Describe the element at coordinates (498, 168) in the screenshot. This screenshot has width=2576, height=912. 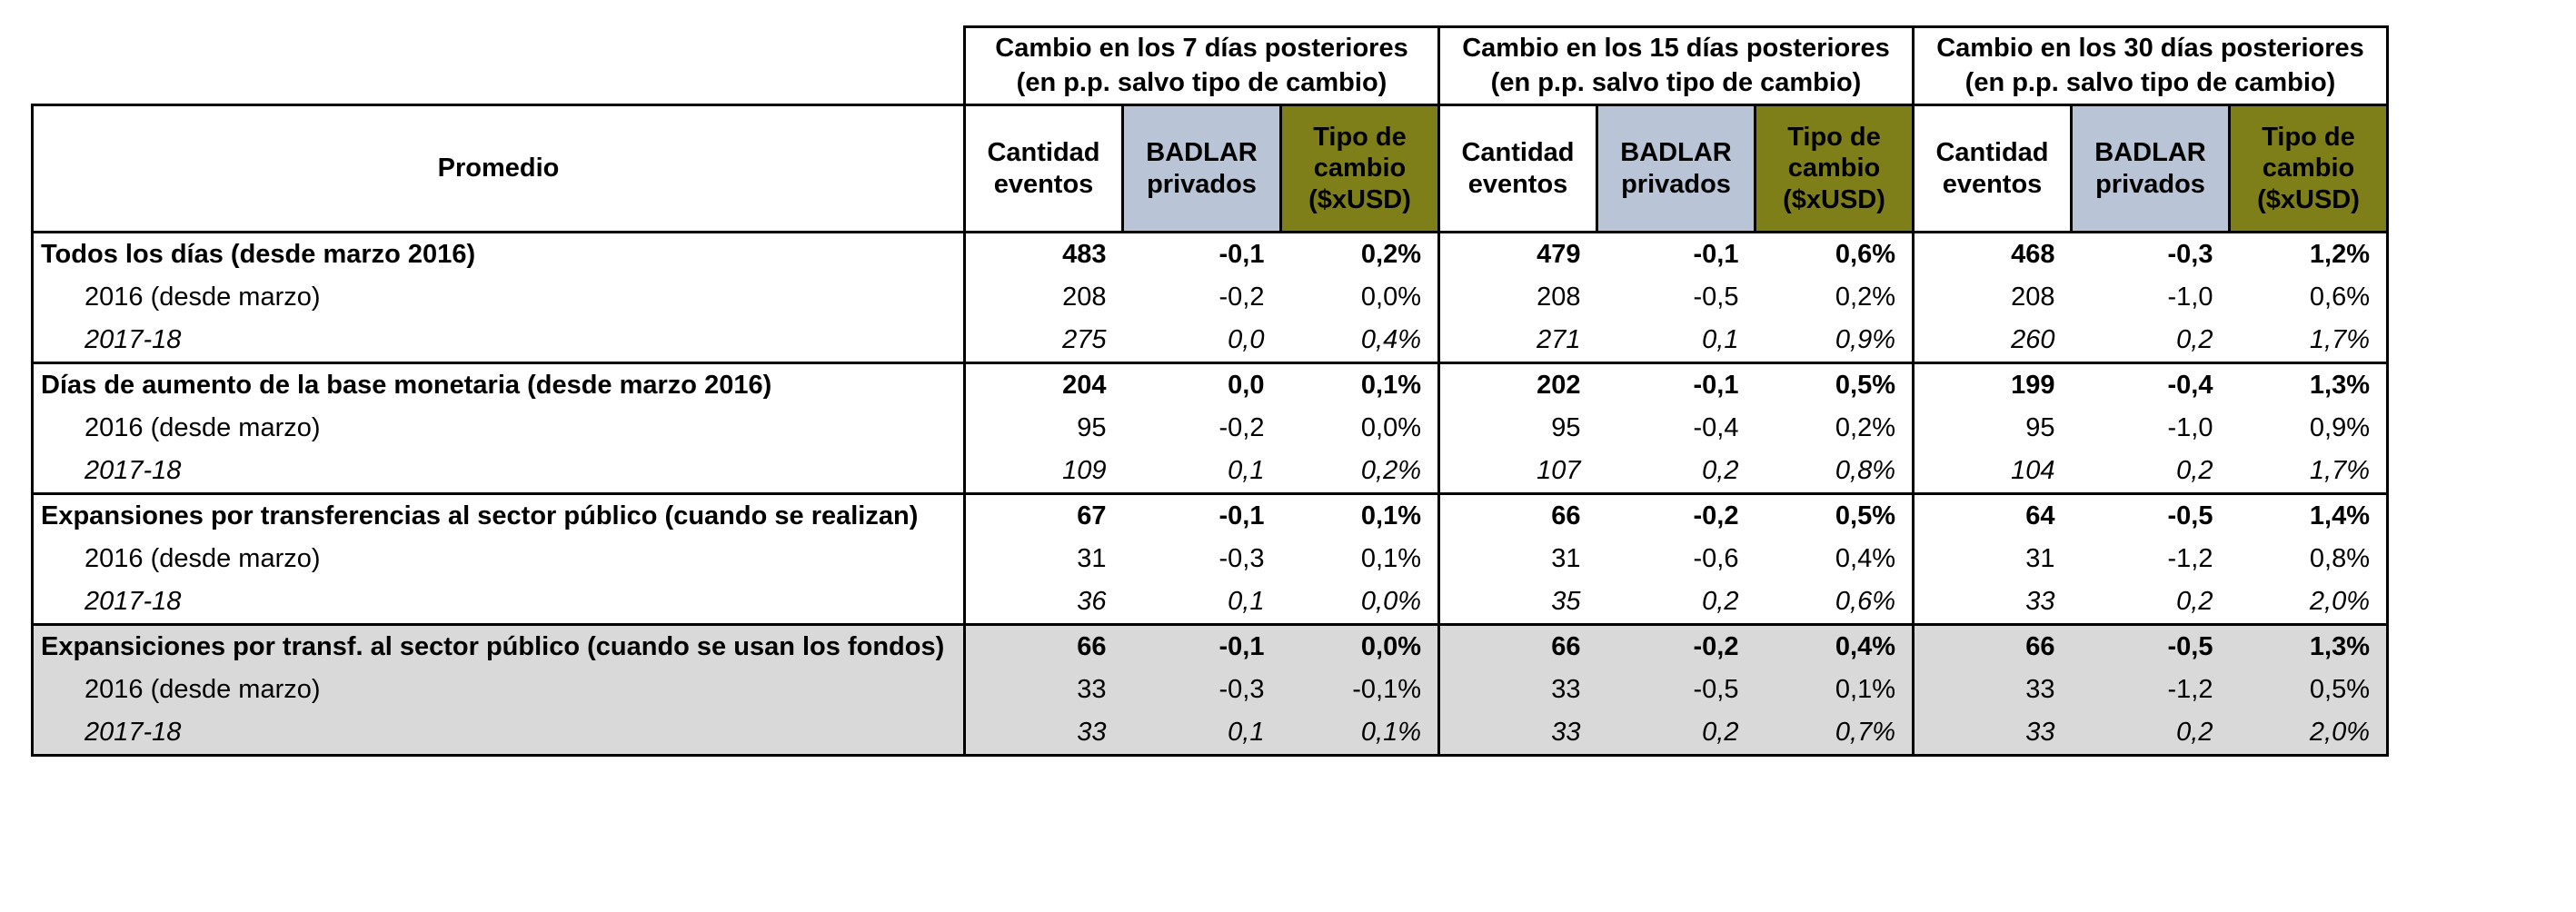
I see `row-header-promedio: Promedio` at that location.